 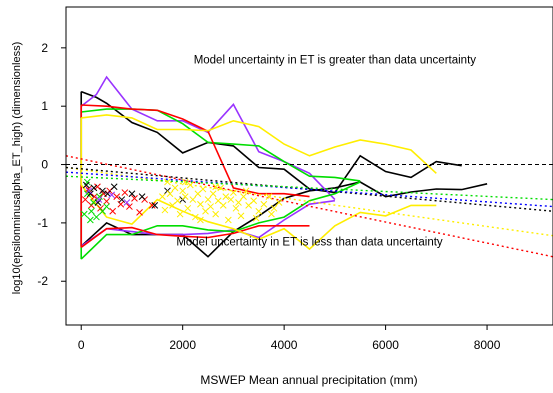 I want to click on x-tick-label-8000: 8000, so click(x=487, y=345).